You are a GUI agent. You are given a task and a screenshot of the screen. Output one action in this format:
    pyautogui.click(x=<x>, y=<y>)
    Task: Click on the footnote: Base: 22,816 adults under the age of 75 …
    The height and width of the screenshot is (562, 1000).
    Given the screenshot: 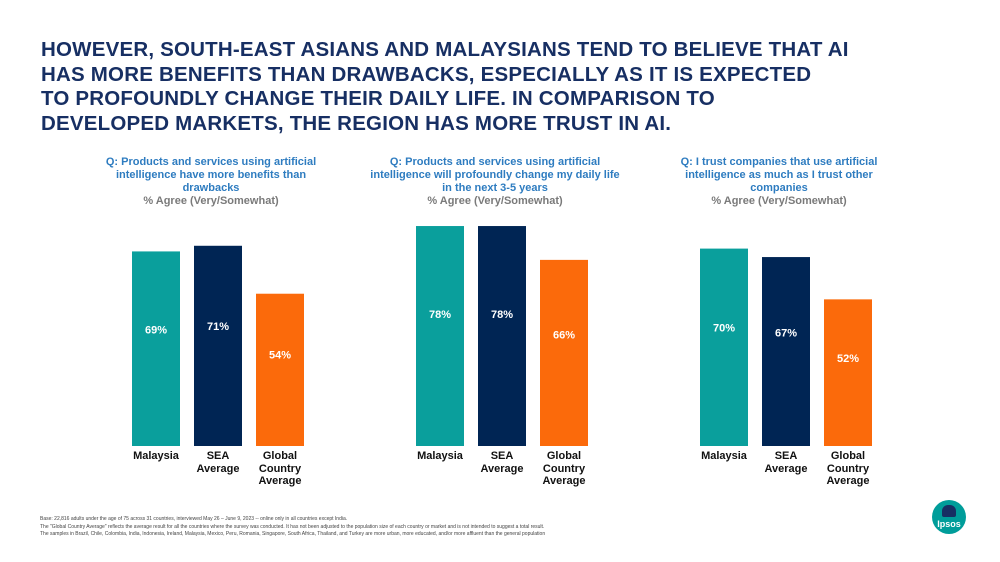 What is the action you would take?
    pyautogui.click(x=194, y=519)
    